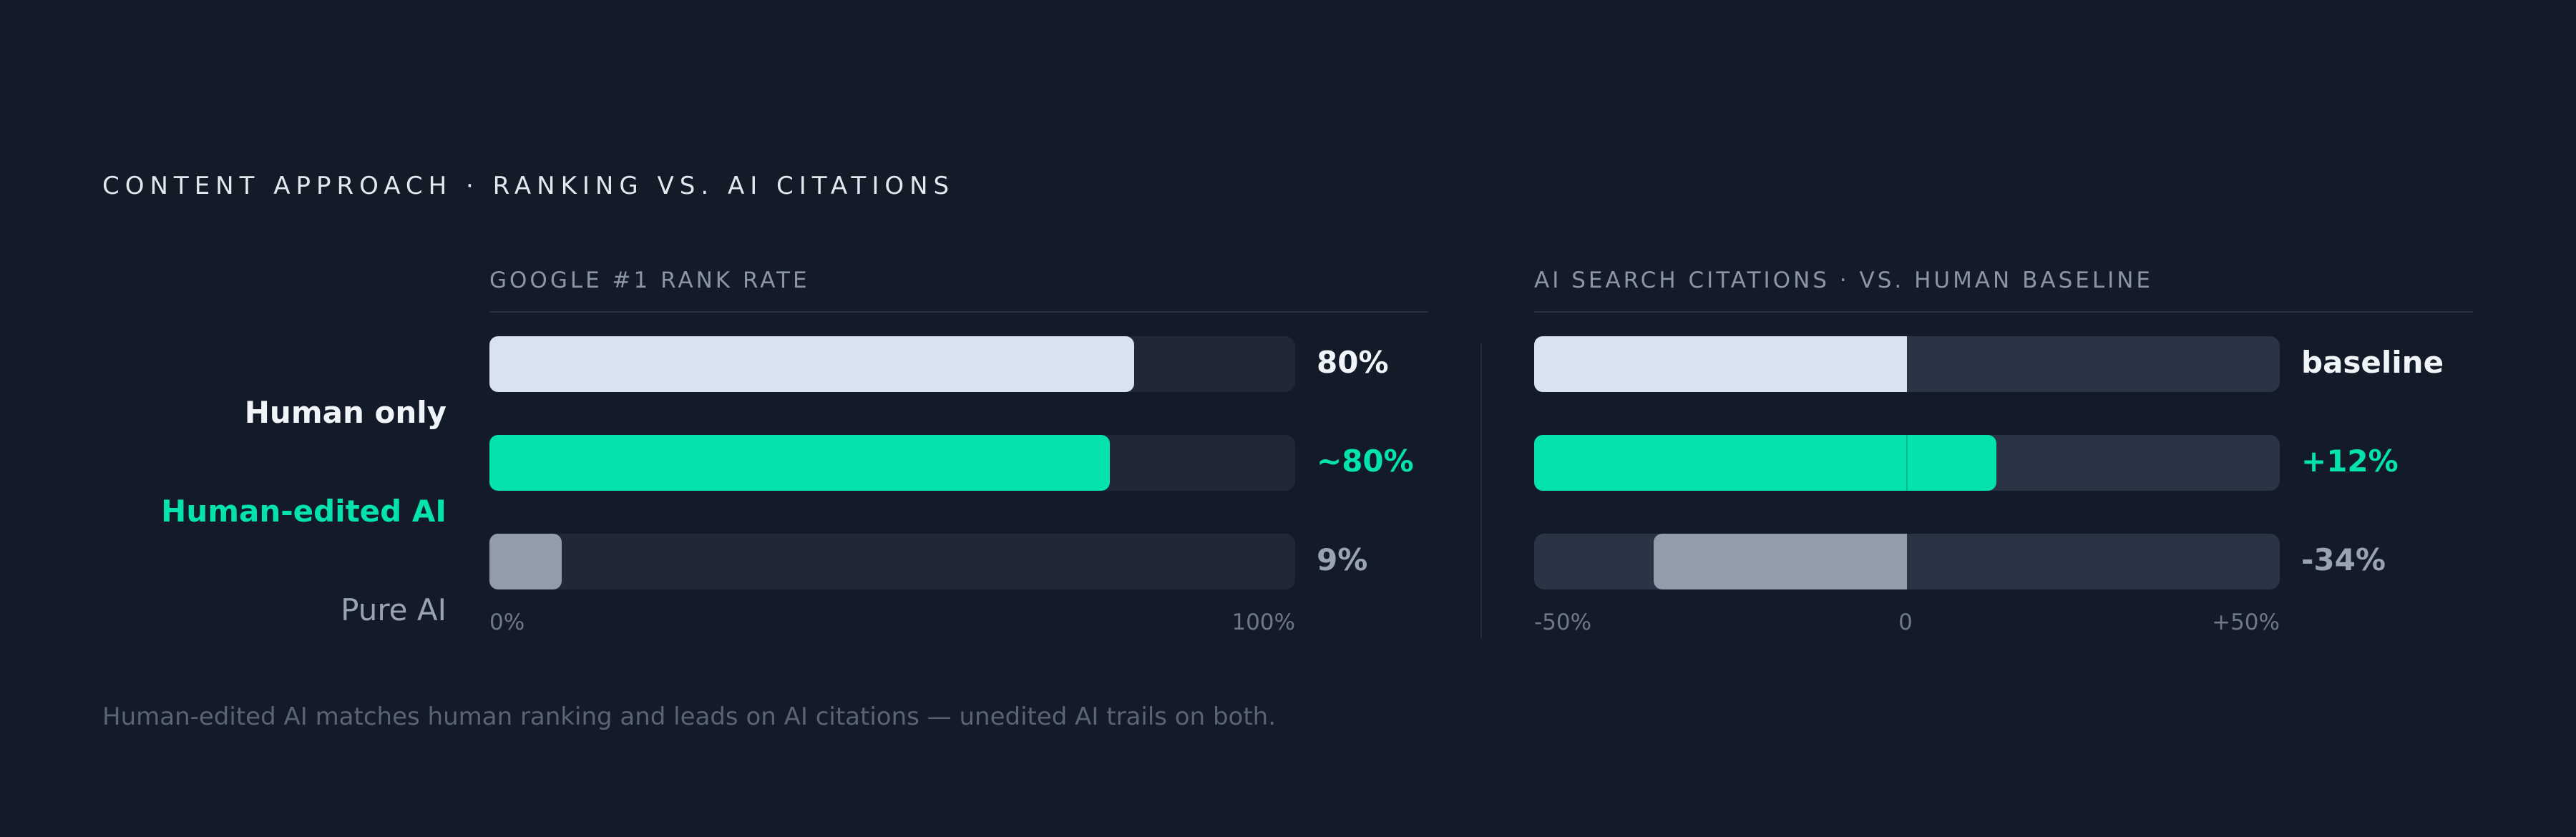 This screenshot has height=837, width=2576. I want to click on row-label-1: Human-edited AI, so click(304, 511).